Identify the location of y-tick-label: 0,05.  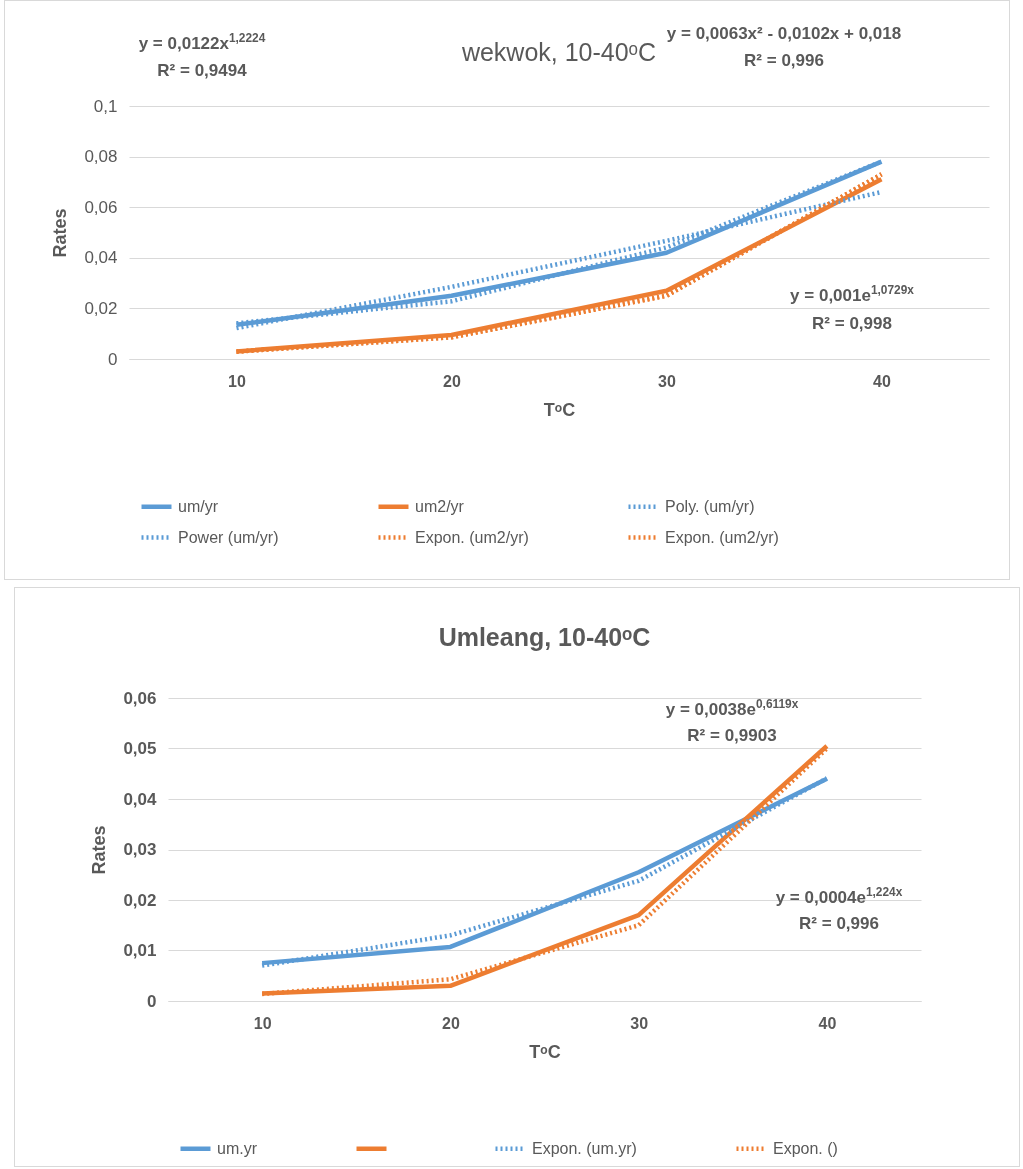
(140, 748).